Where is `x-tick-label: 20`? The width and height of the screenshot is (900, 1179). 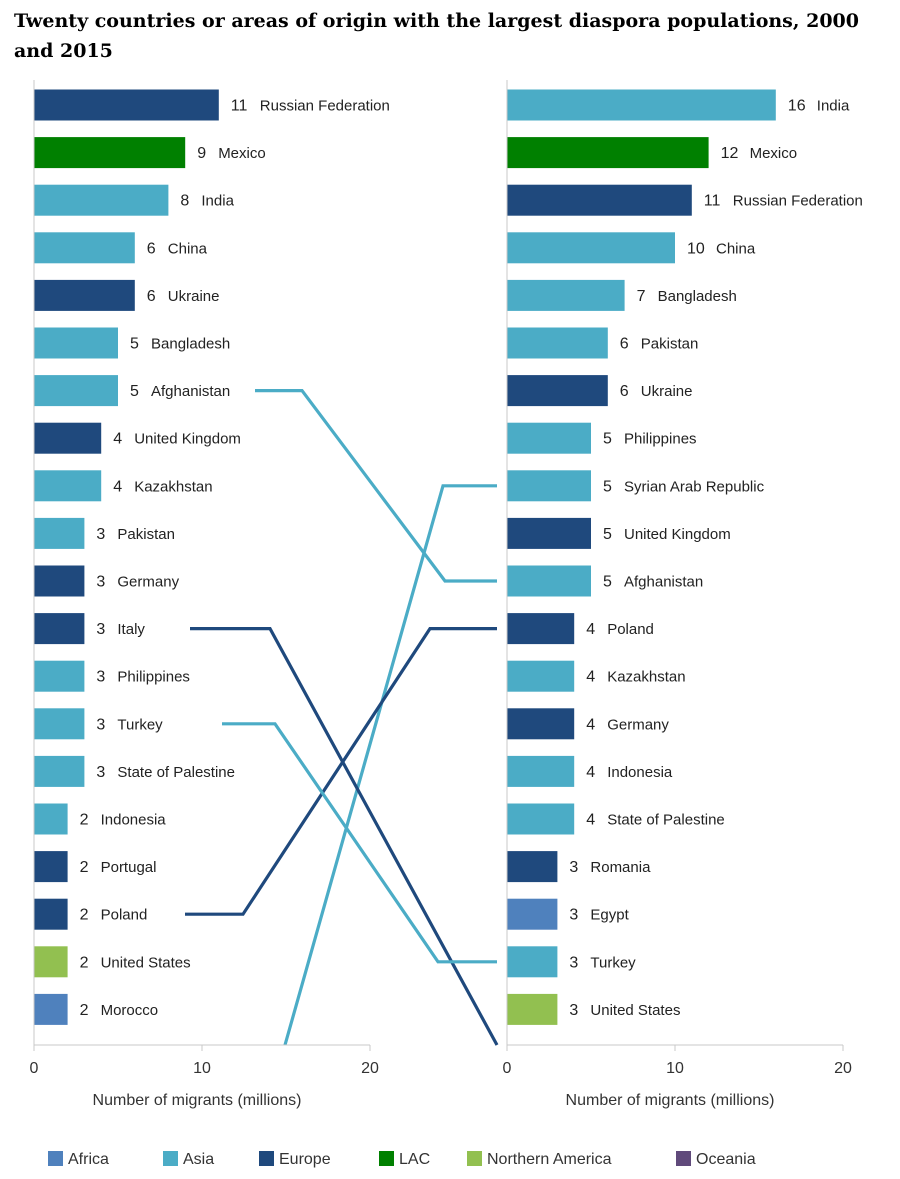
x-tick-label: 20 is located at coordinates (370, 1068).